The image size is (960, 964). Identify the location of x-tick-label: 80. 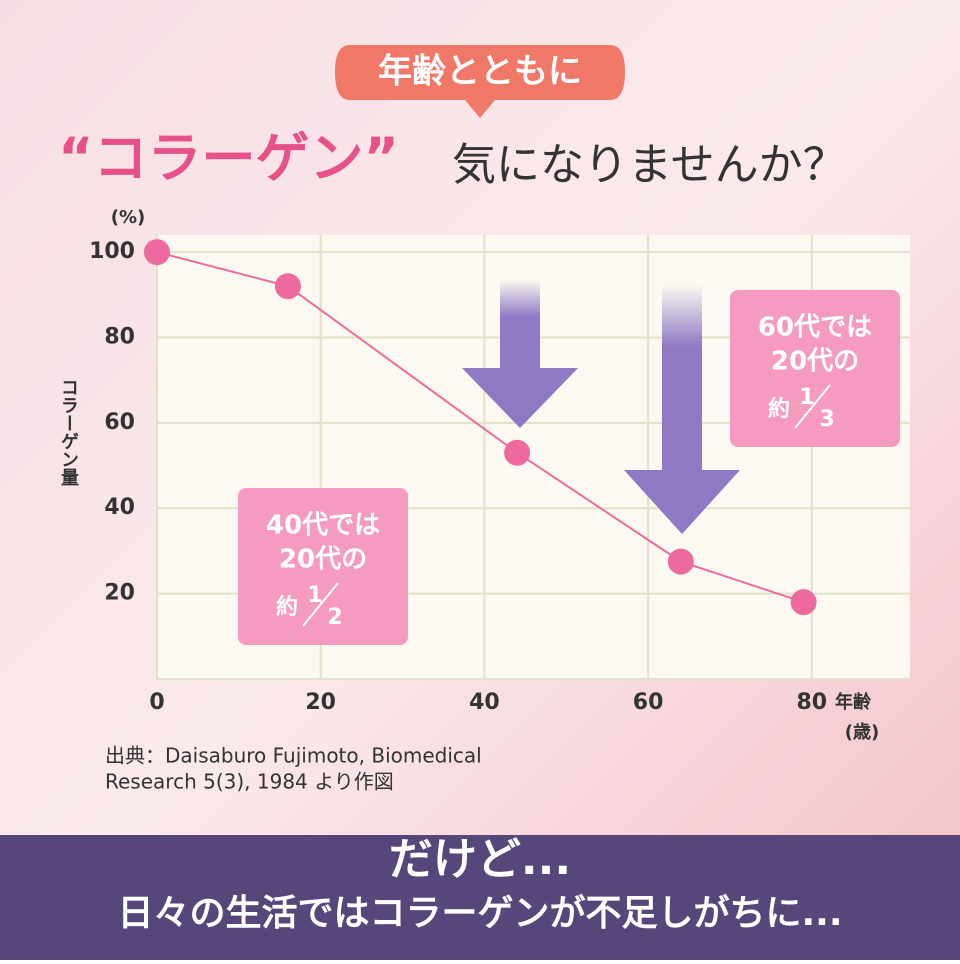
(811, 702).